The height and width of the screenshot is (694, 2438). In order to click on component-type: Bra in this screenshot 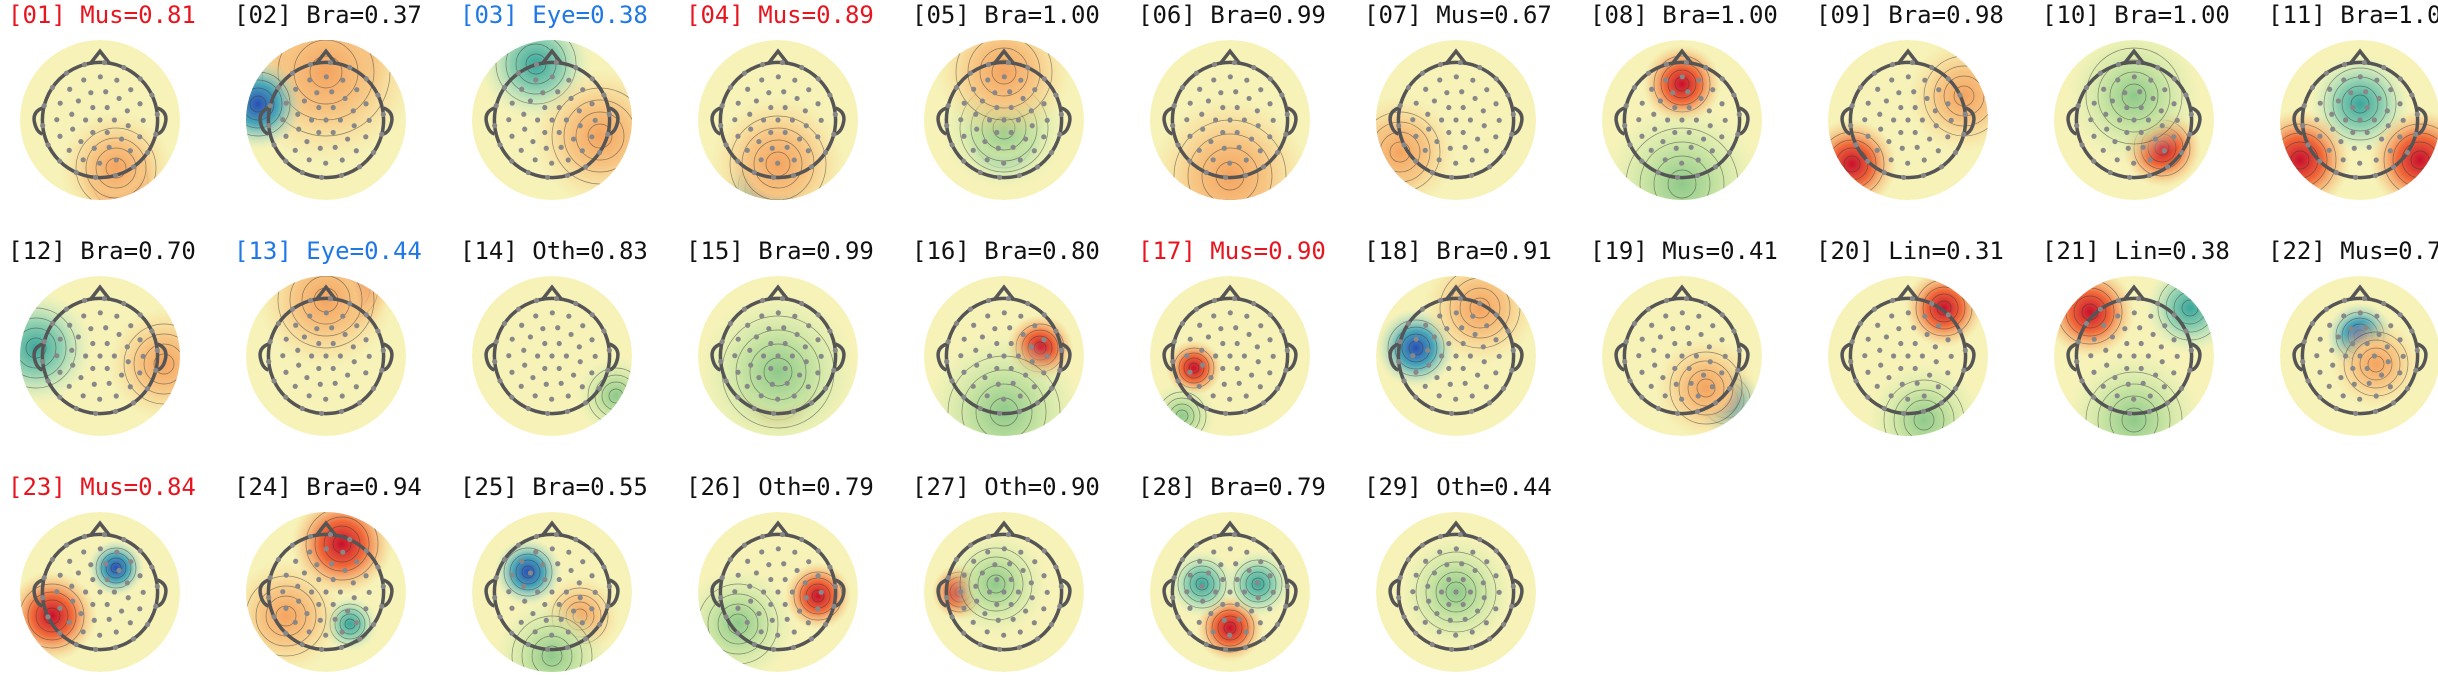, I will do `click(780, 251)`.